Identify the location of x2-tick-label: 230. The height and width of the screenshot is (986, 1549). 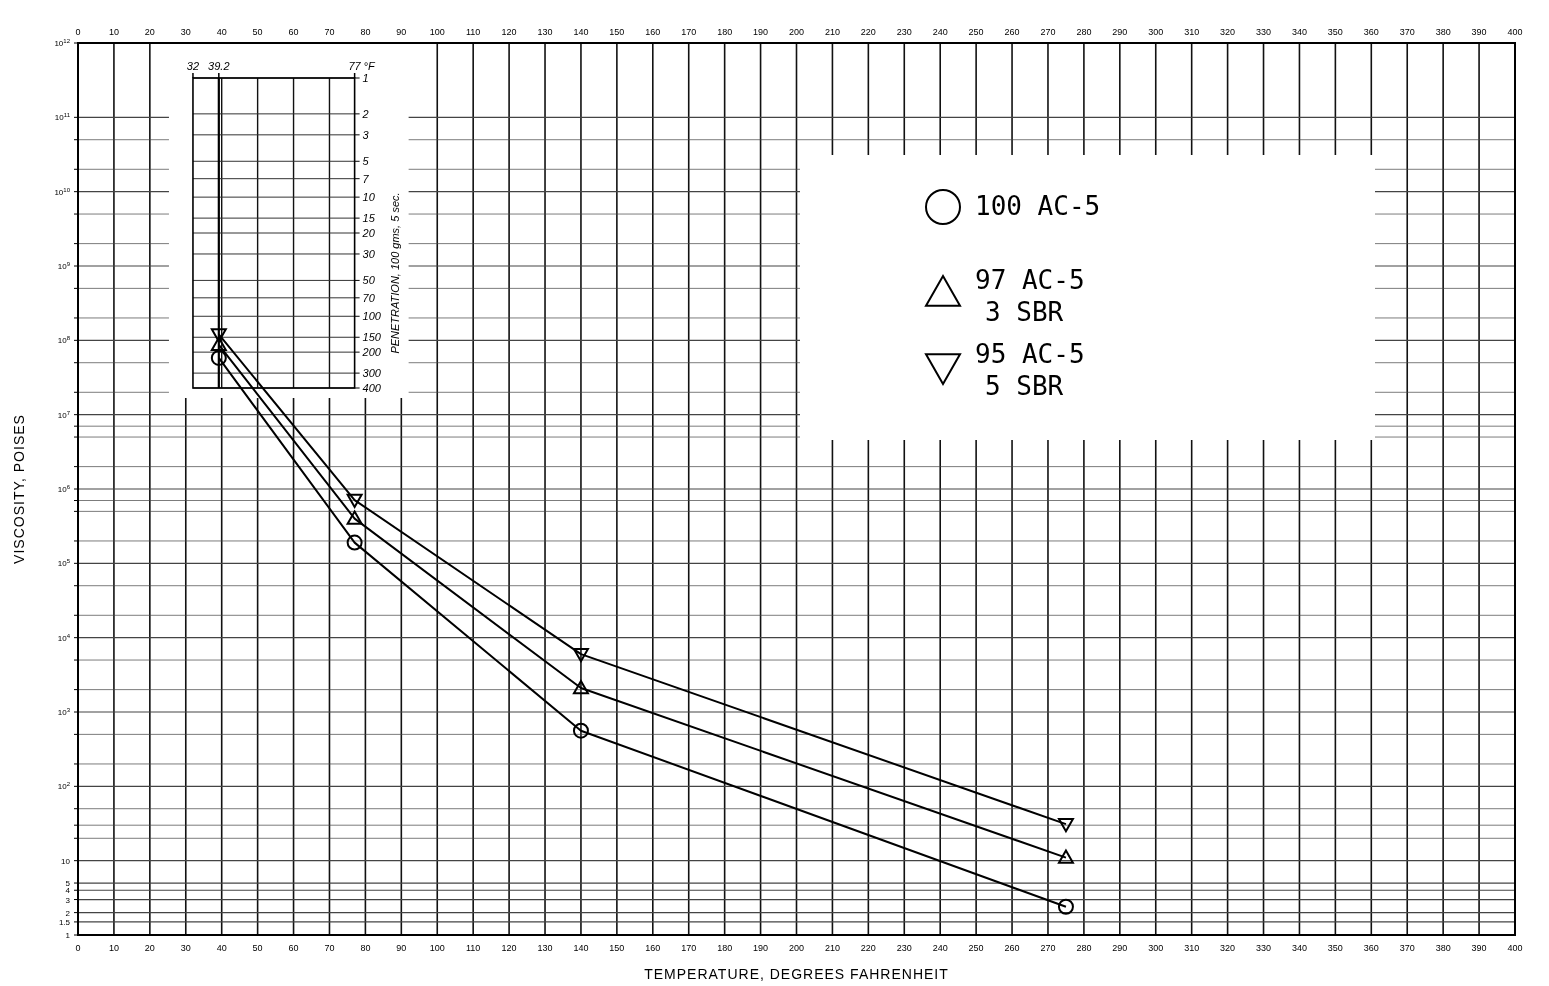
(904, 948).